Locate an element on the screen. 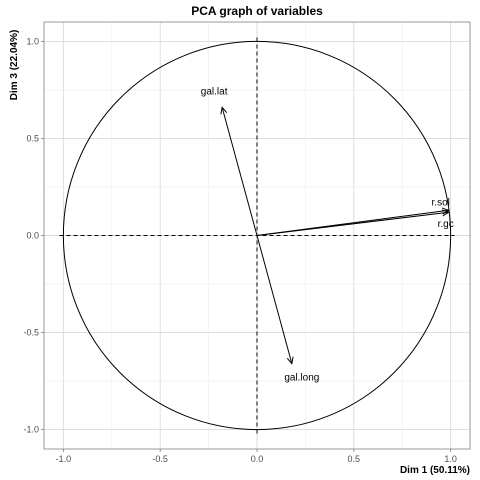  y-tick-label: 0.0 is located at coordinates (32, 236).